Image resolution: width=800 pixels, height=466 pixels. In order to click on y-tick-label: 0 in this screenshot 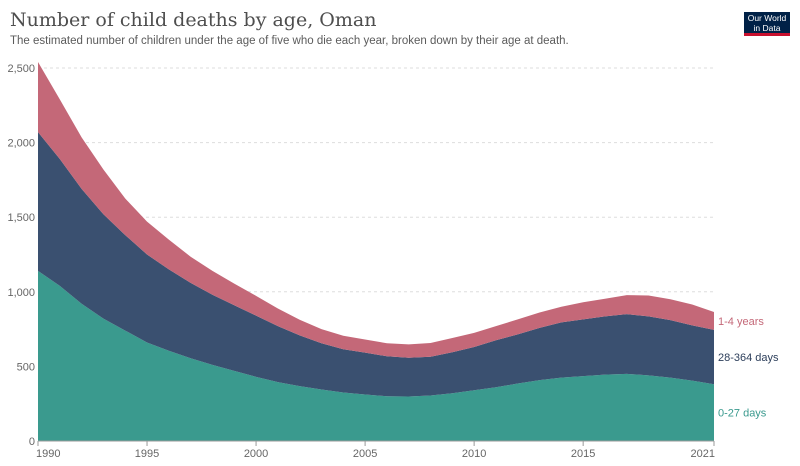, I will do `click(32, 442)`.